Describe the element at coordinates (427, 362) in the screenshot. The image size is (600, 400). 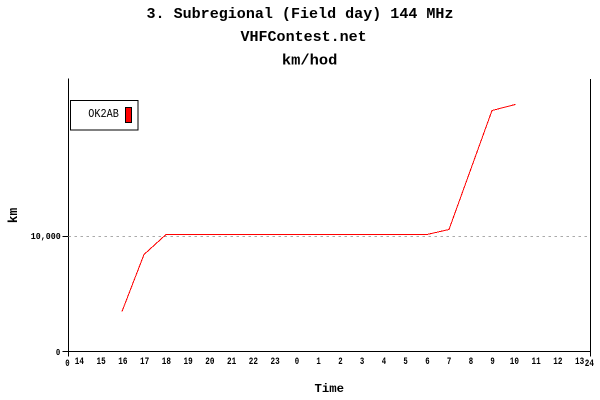
I see `svg-text: 6` at that location.